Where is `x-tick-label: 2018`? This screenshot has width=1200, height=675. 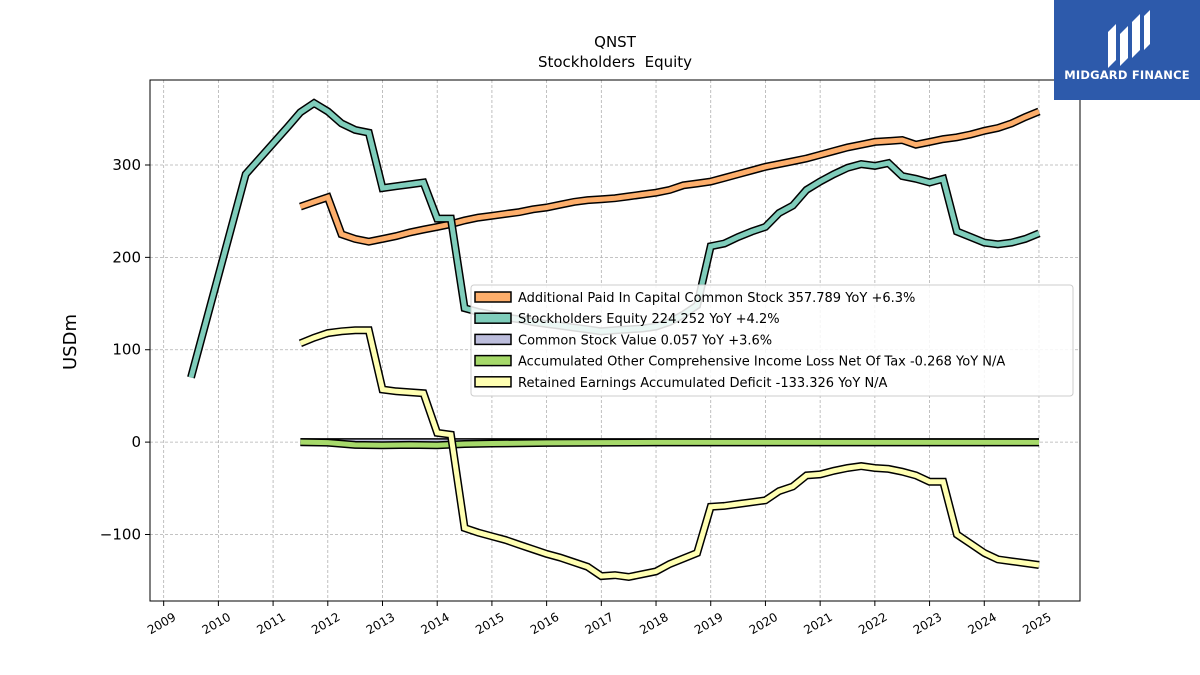
x-tick-label: 2018 is located at coordinates (653, 623).